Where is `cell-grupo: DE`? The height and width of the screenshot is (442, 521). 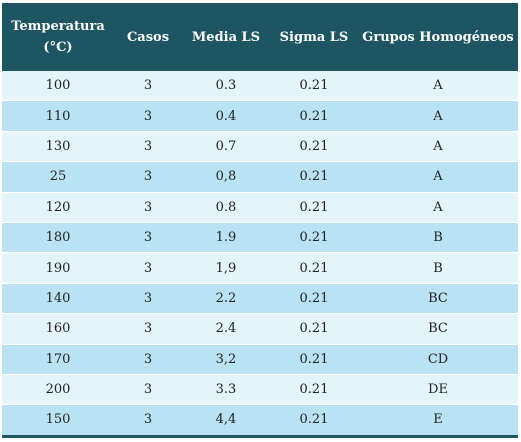
cell-grupo: DE is located at coordinates (438, 390).